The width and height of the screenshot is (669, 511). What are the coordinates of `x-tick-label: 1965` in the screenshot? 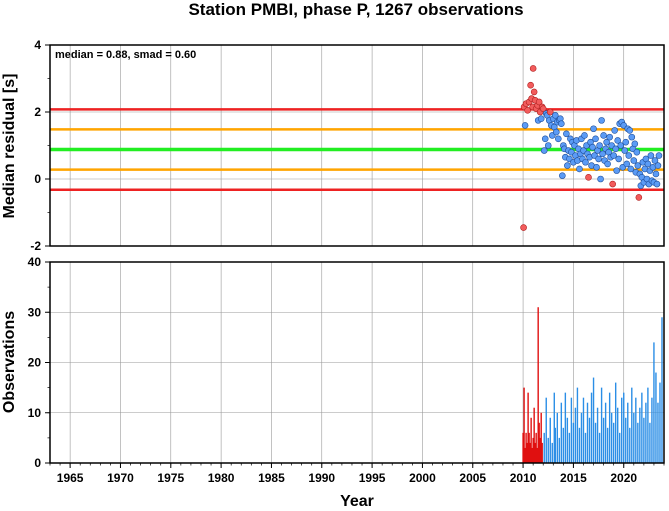 It's located at (70, 478).